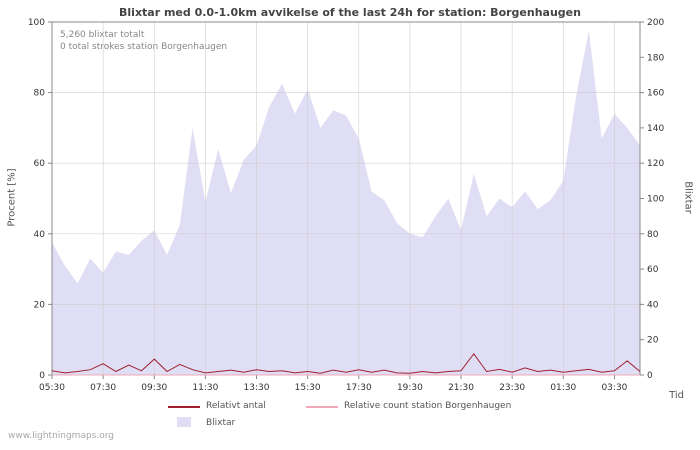  What do you see at coordinates (52, 388) in the screenshot?
I see `x-tick-label: 05:30` at bounding box center [52, 388].